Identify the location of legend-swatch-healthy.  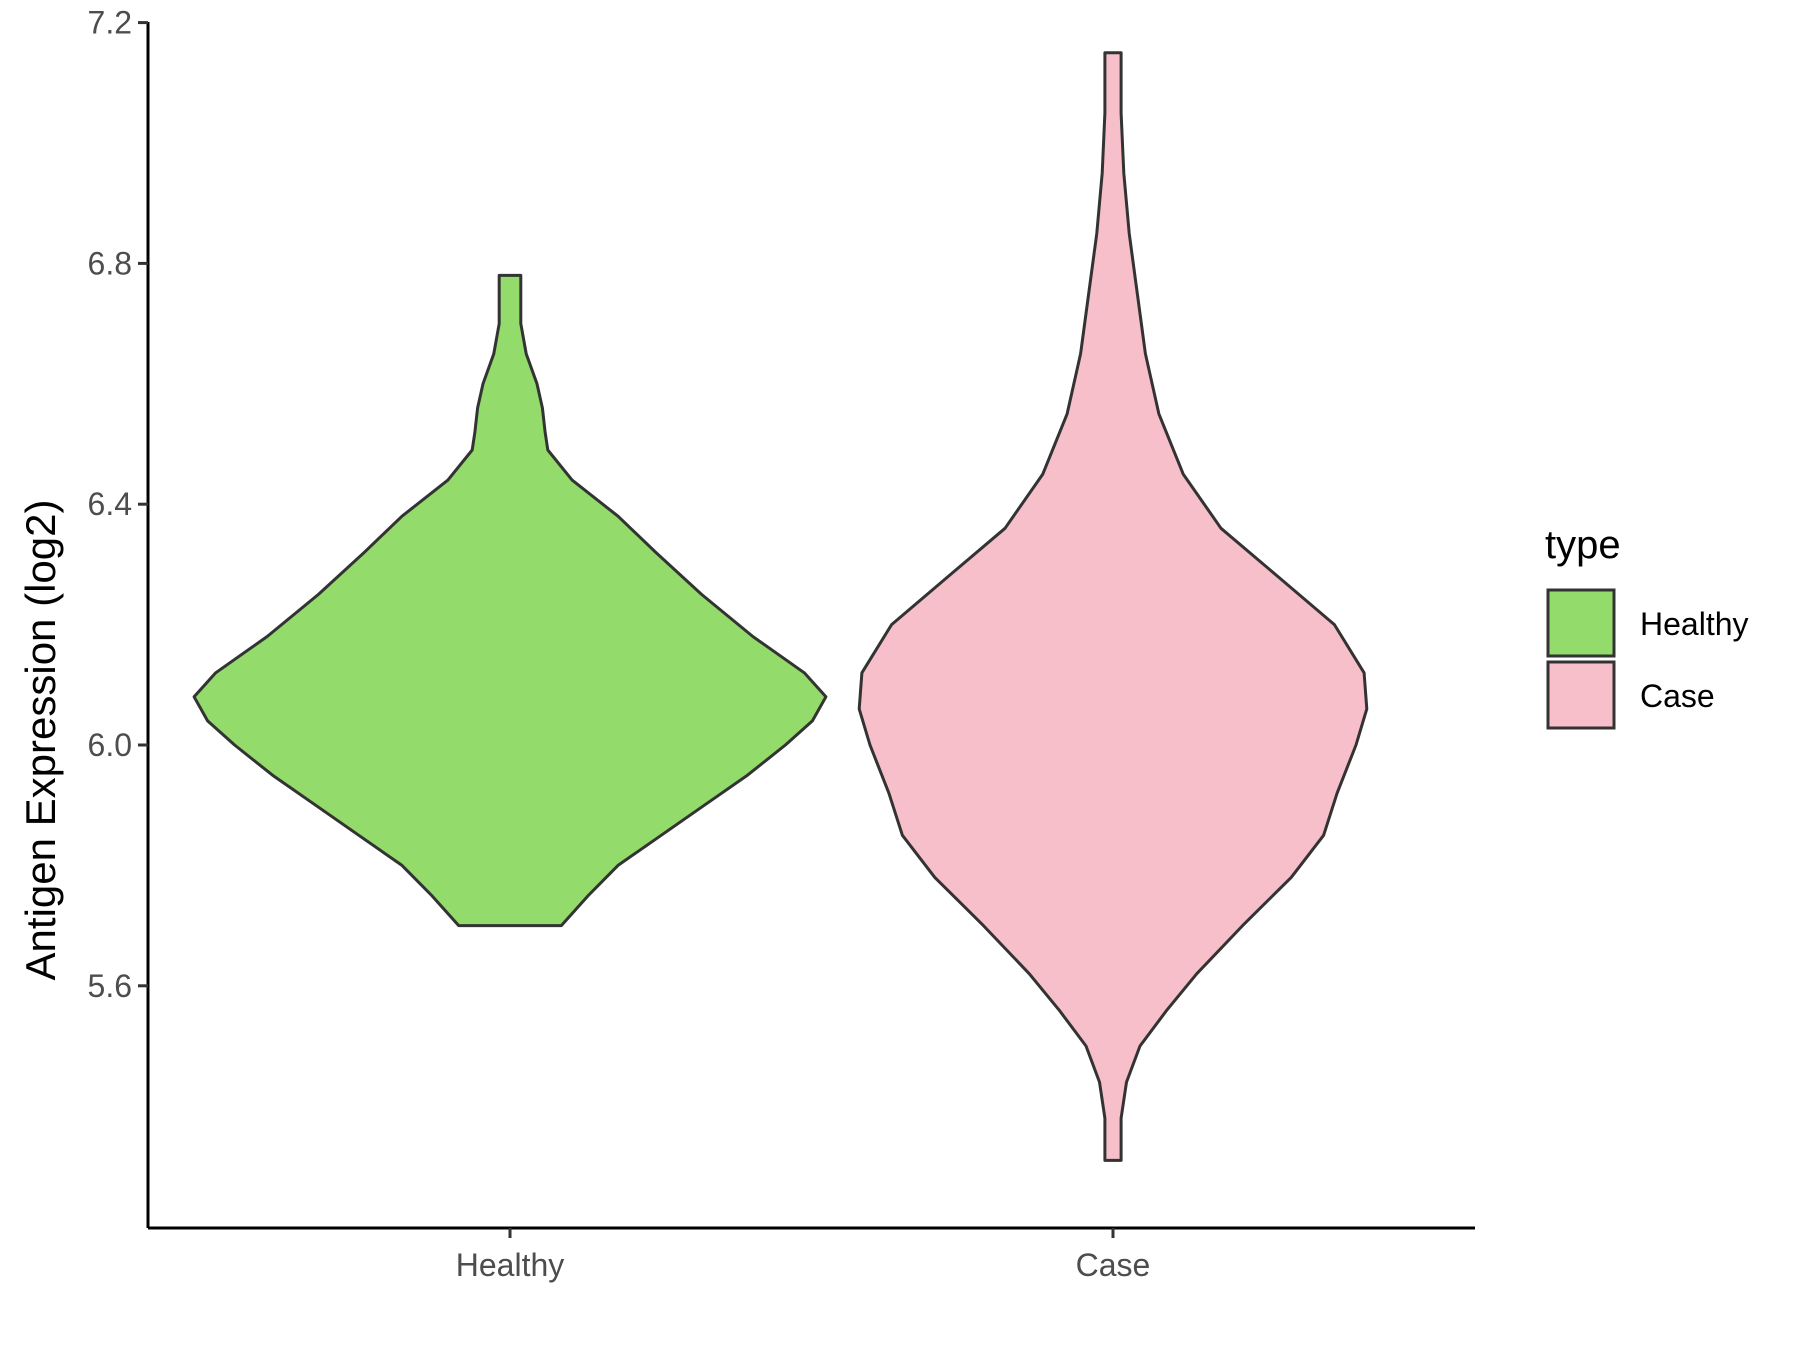
(1581, 623).